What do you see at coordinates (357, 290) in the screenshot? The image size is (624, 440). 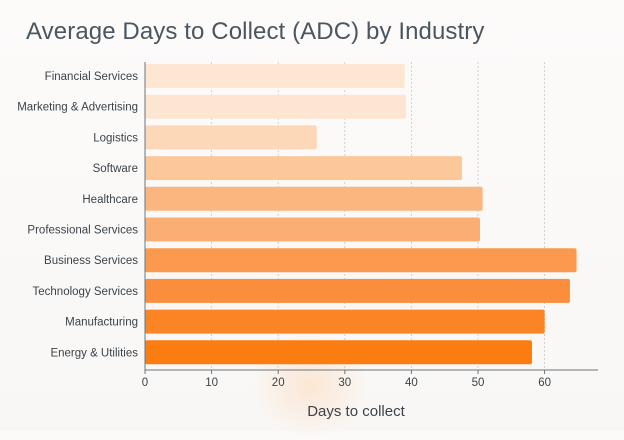 I see `bar-technology-services` at bounding box center [357, 290].